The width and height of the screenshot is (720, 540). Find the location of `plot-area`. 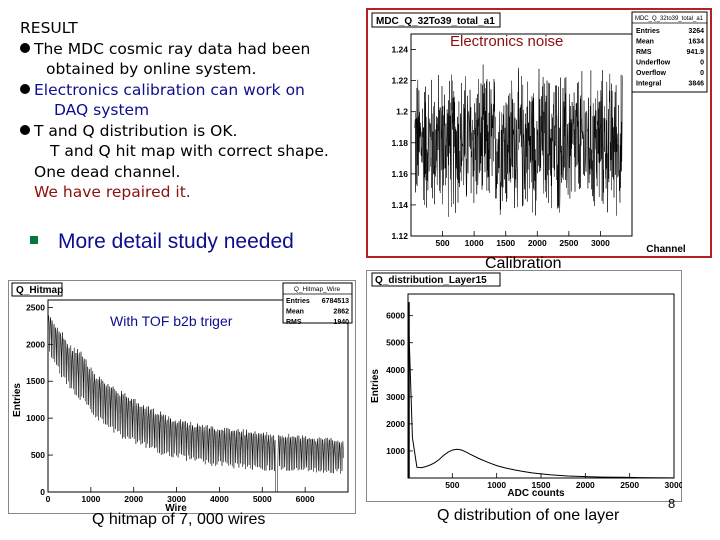

plot-area is located at coordinates (541, 386).